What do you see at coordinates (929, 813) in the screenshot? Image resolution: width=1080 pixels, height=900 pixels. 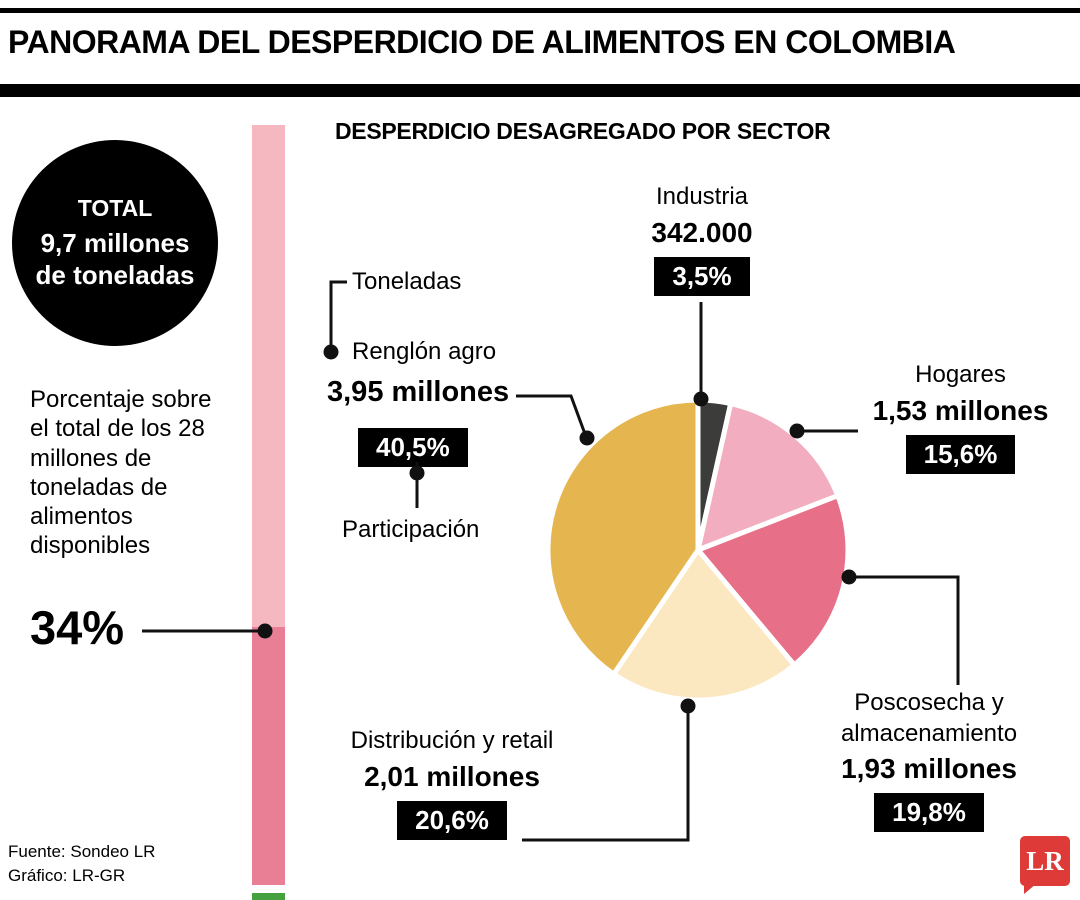 I see `sector-share-poscosecha: 19,8%` at bounding box center [929, 813].